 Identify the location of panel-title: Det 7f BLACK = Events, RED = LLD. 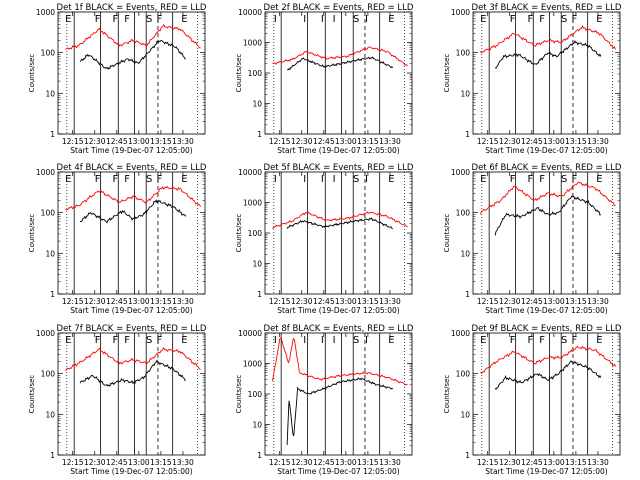
(132, 329).